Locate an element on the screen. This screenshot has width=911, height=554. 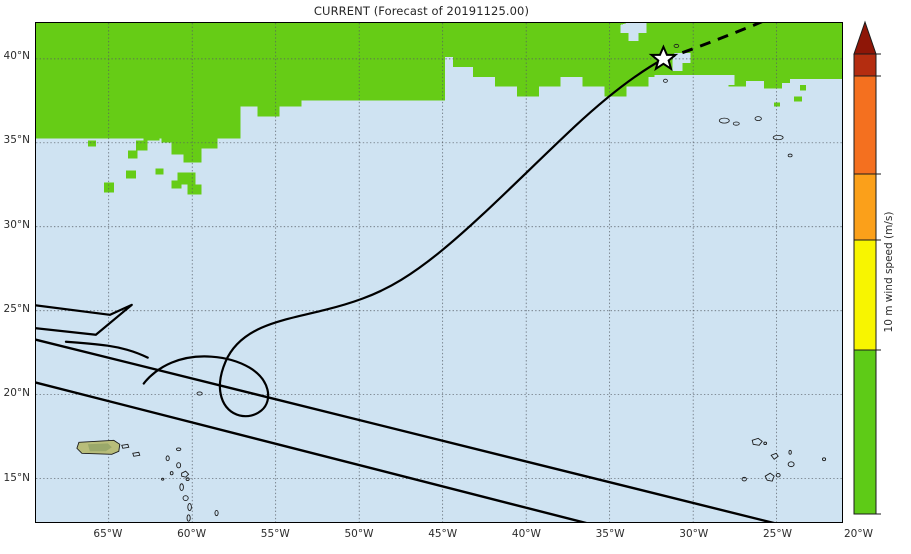
azores-island-outlines is located at coordinates (728, 100).